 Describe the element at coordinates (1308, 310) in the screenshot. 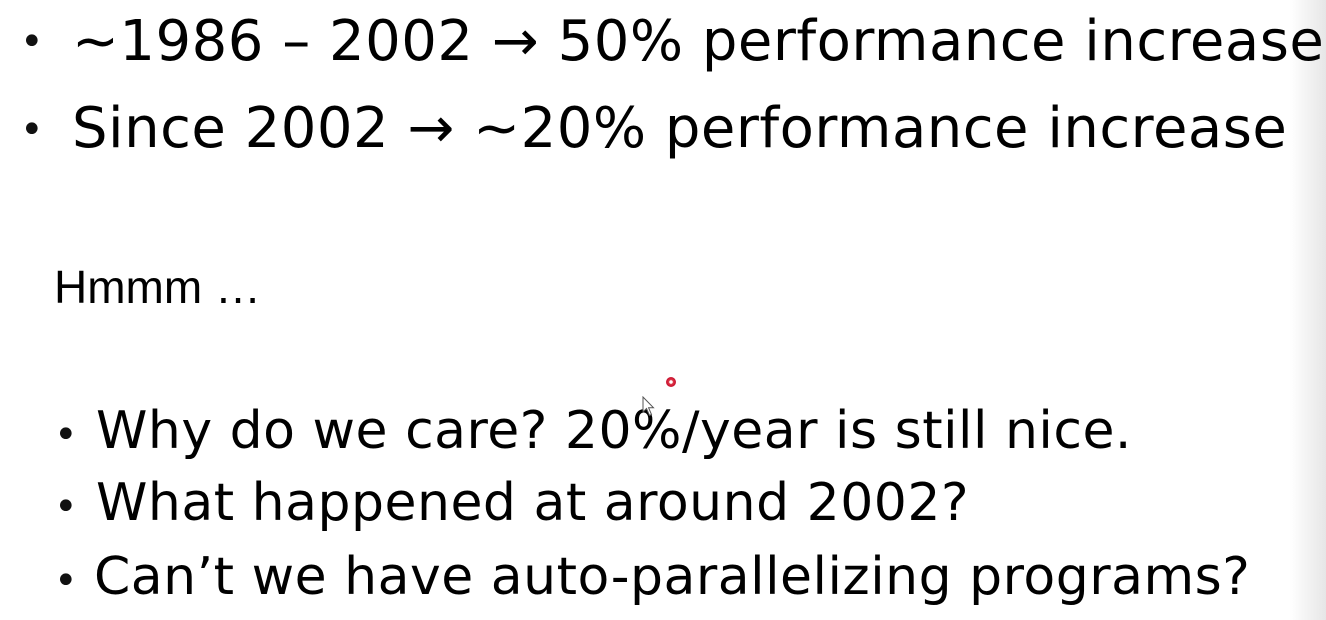

I see `slide-edge-shadow` at that location.